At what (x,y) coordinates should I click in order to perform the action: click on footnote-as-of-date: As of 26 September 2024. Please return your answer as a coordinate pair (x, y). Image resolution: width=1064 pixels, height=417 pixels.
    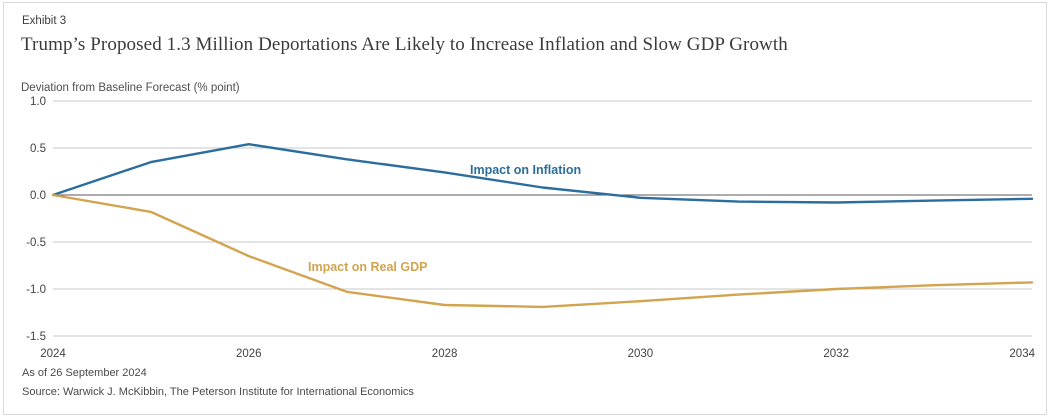
    Looking at the image, I should click on (84, 373).